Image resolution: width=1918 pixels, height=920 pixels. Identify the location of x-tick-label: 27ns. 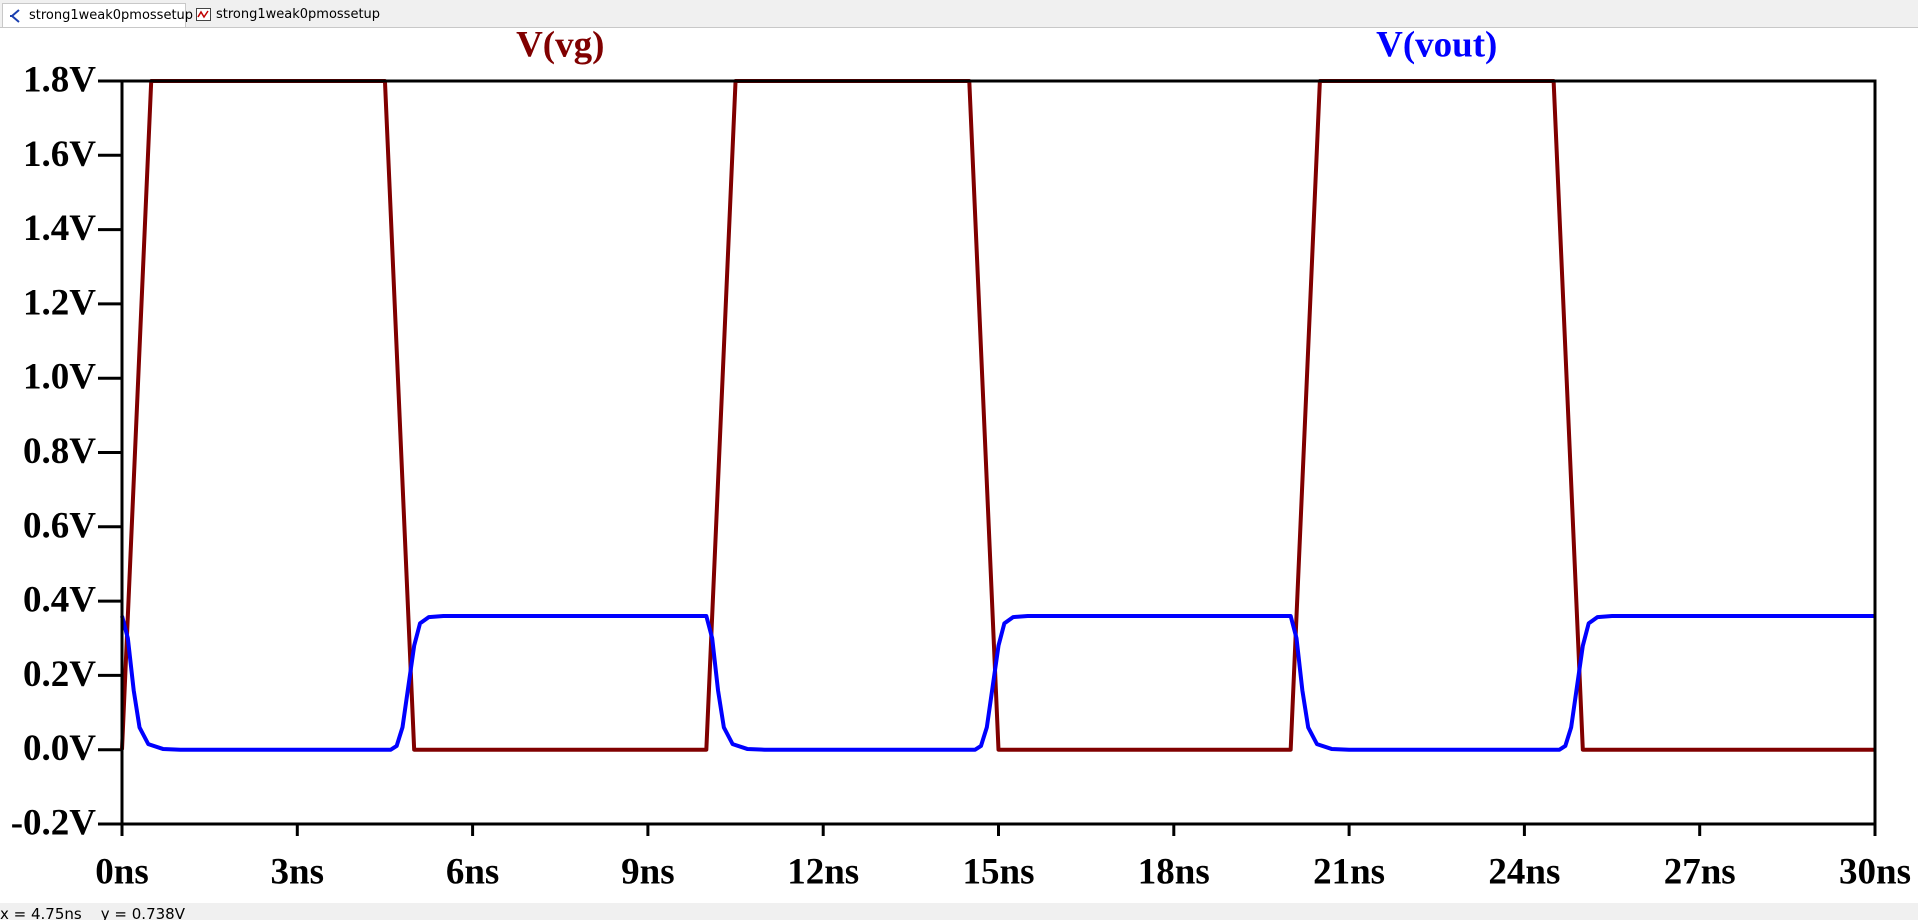
(1700, 871).